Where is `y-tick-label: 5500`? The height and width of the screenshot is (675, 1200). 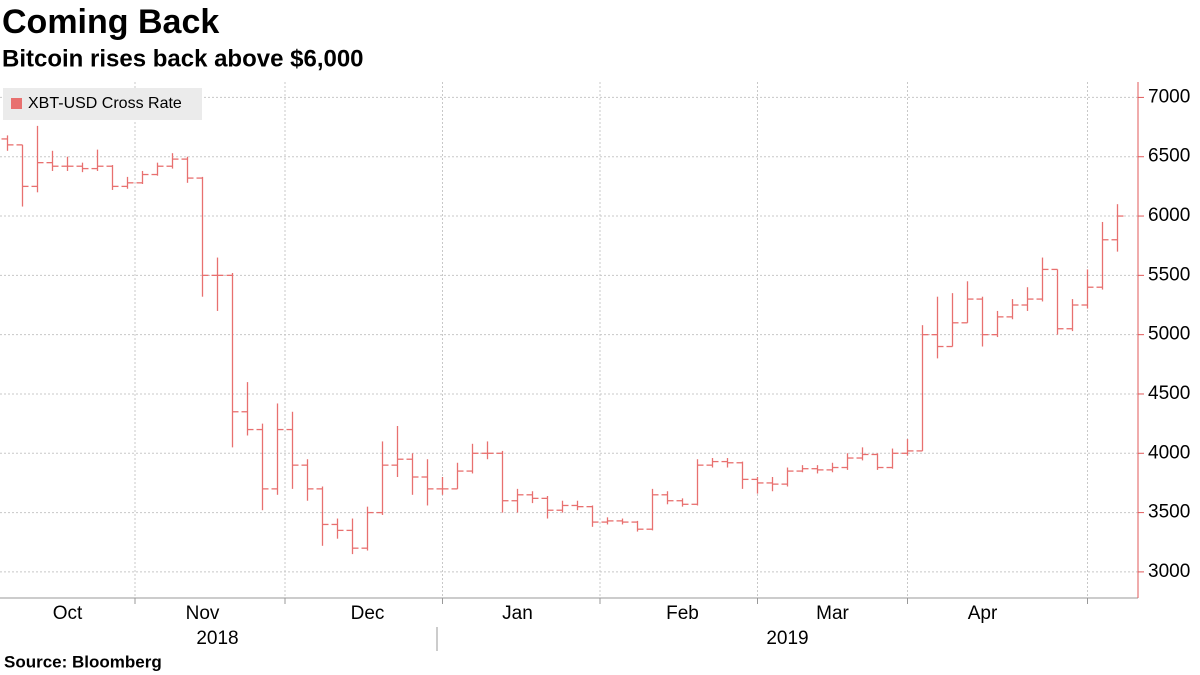 y-tick-label: 5500 is located at coordinates (1169, 274).